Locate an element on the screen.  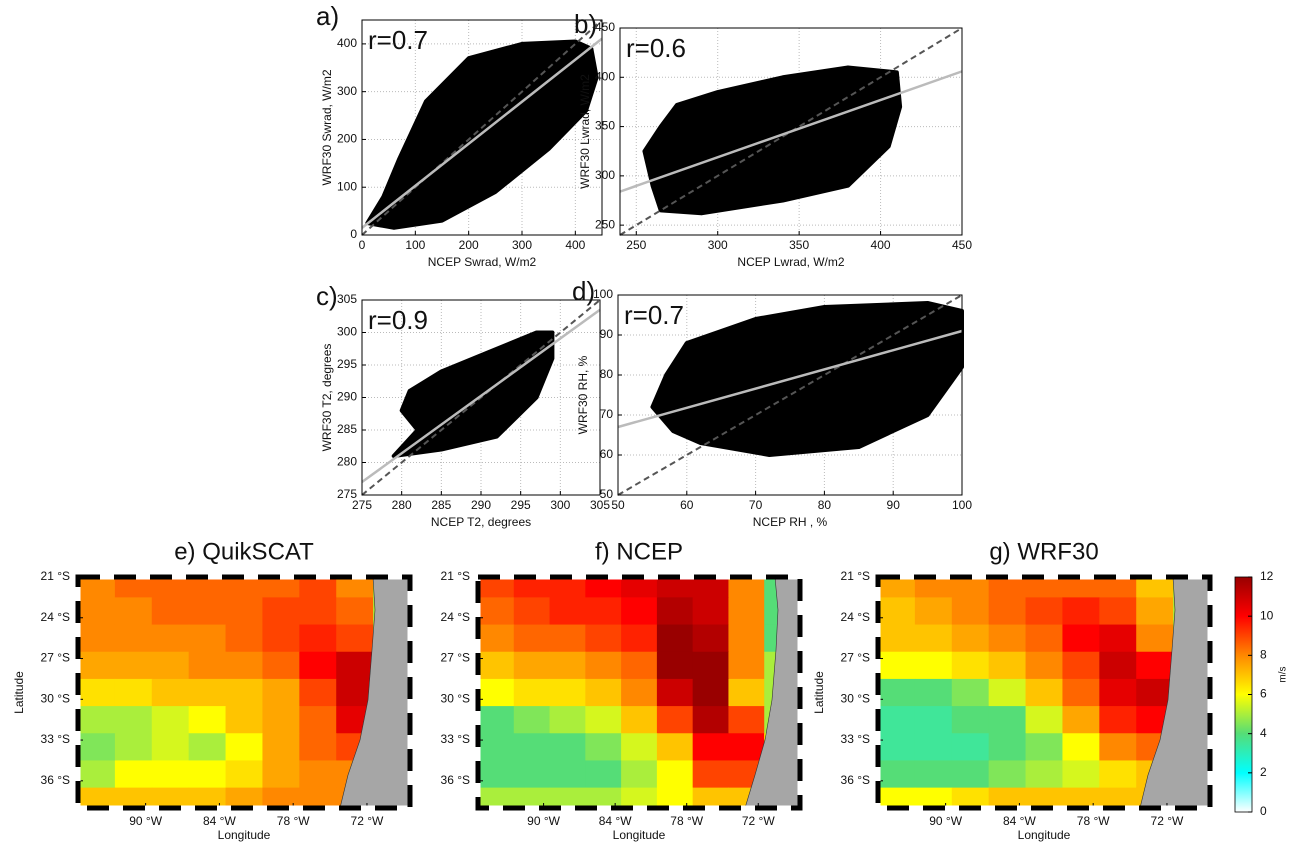
map-frame is located at coordinates (639, 692).